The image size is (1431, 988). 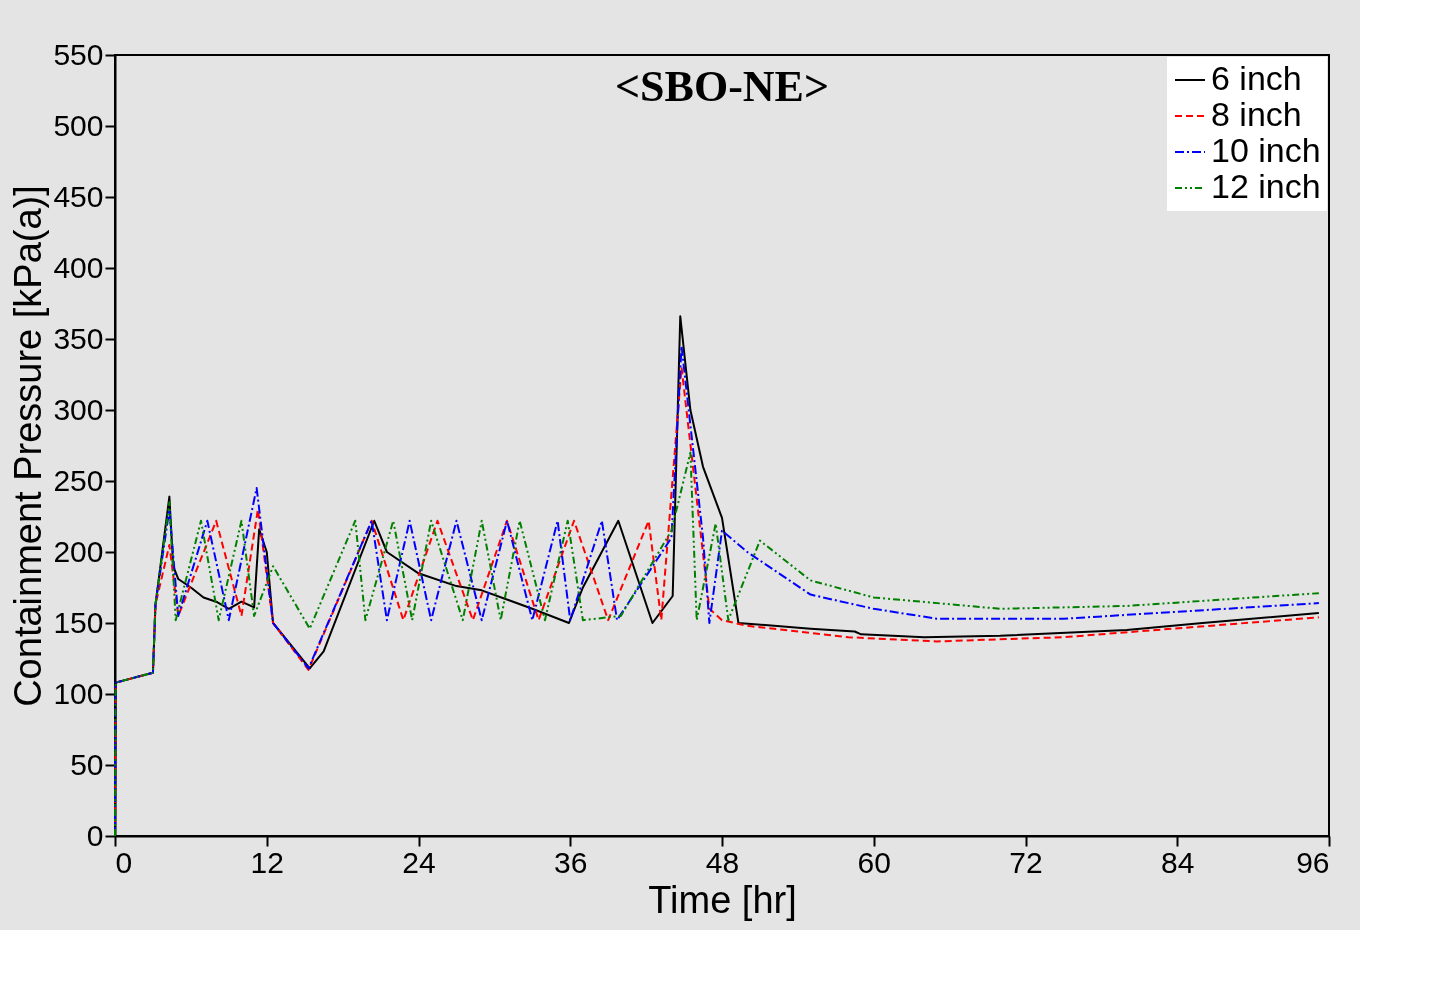 I want to click on x-tick-label: 0, so click(x=124, y=862).